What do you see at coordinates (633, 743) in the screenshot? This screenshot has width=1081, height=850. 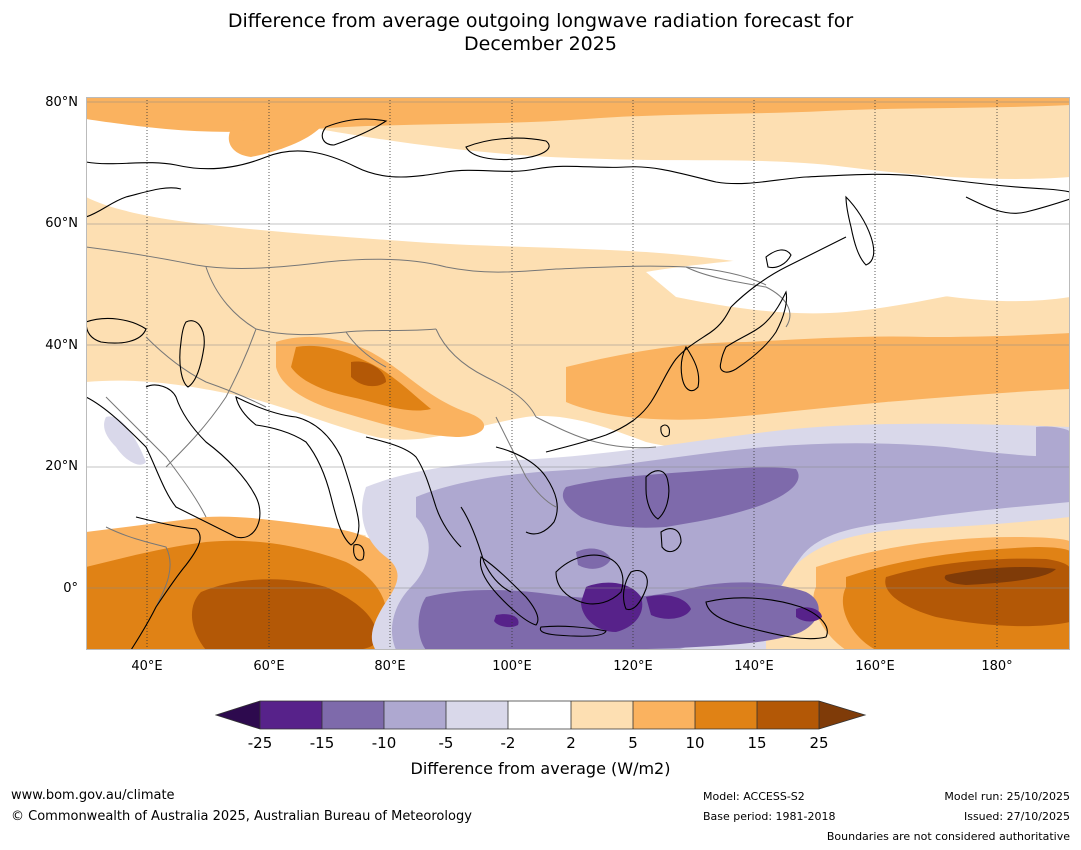 I see `colorbar-tick: 5` at bounding box center [633, 743].